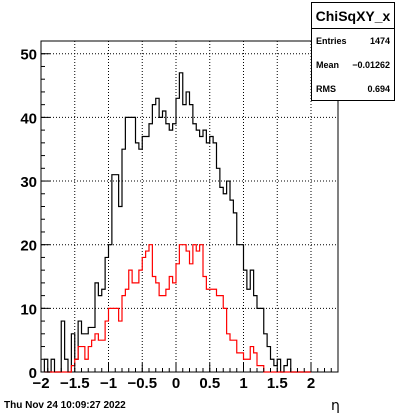 This screenshot has width=400, height=414. I want to click on stats-row-entries: Entries 1474, so click(353, 41).